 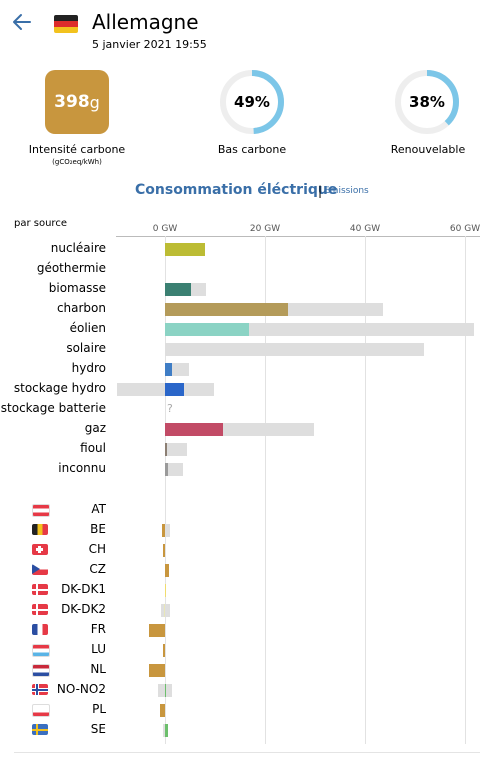 What do you see at coordinates (170, 408) in the screenshot?
I see `unknown-value-mark: ?` at bounding box center [170, 408].